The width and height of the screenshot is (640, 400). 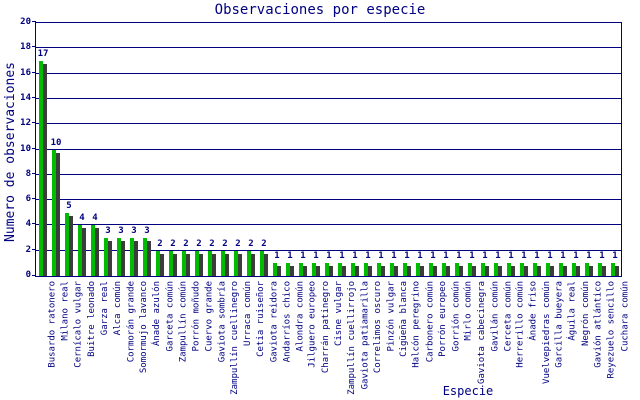 What do you see at coordinates (352, 338) in the screenshot?
I see `x-tick-label: Zampullín cuellirrojo` at bounding box center [352, 338].